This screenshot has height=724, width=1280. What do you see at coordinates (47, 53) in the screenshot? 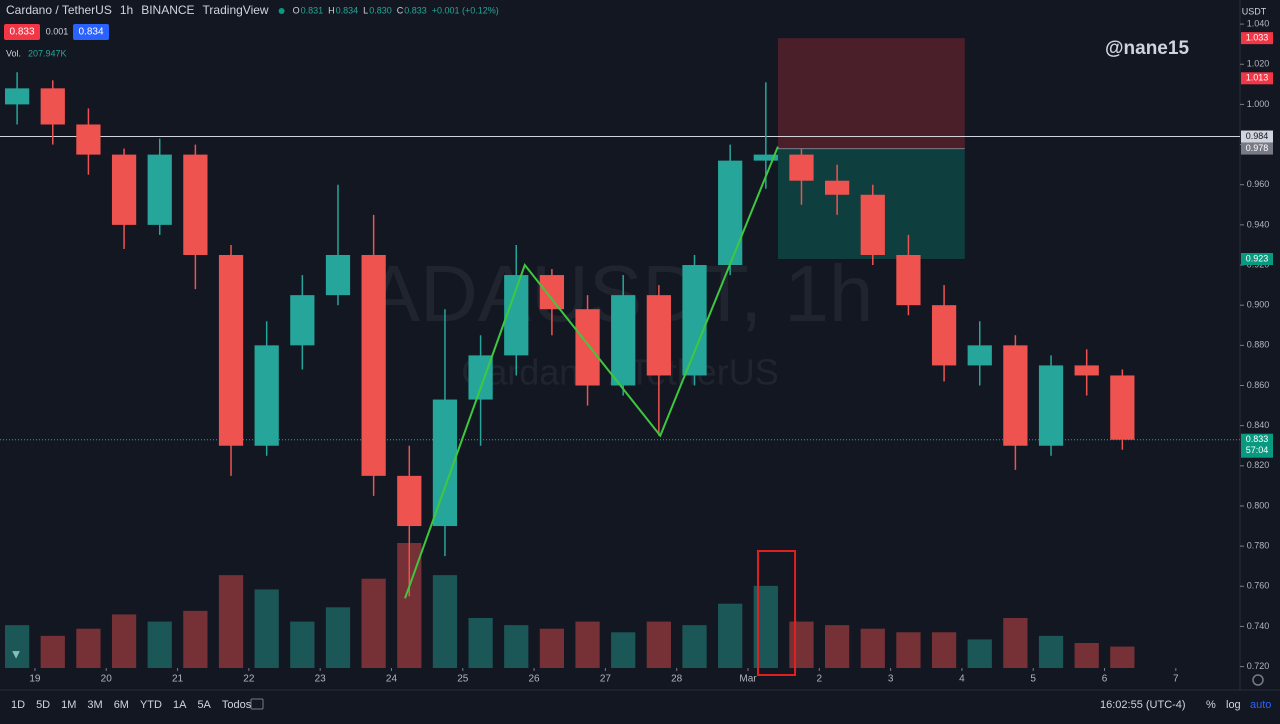
I see `volume-value: 207.947K` at bounding box center [47, 53].